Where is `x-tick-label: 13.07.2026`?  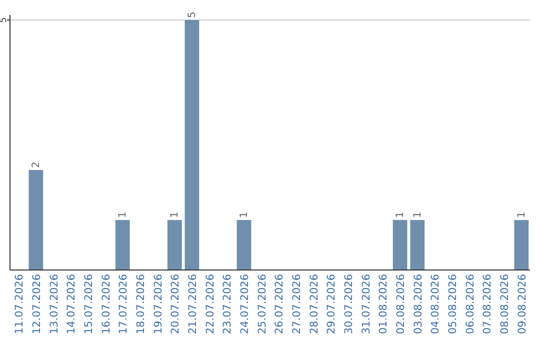
x-tick-label: 13.07.2026 is located at coordinates (54, 304).